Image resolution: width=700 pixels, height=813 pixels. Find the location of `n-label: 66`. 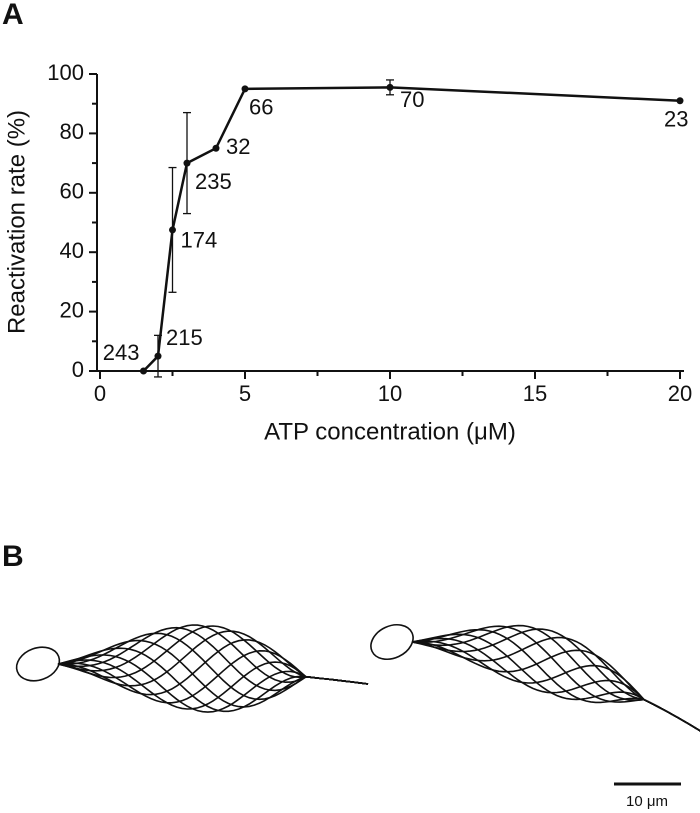

n-label: 66 is located at coordinates (261, 107).